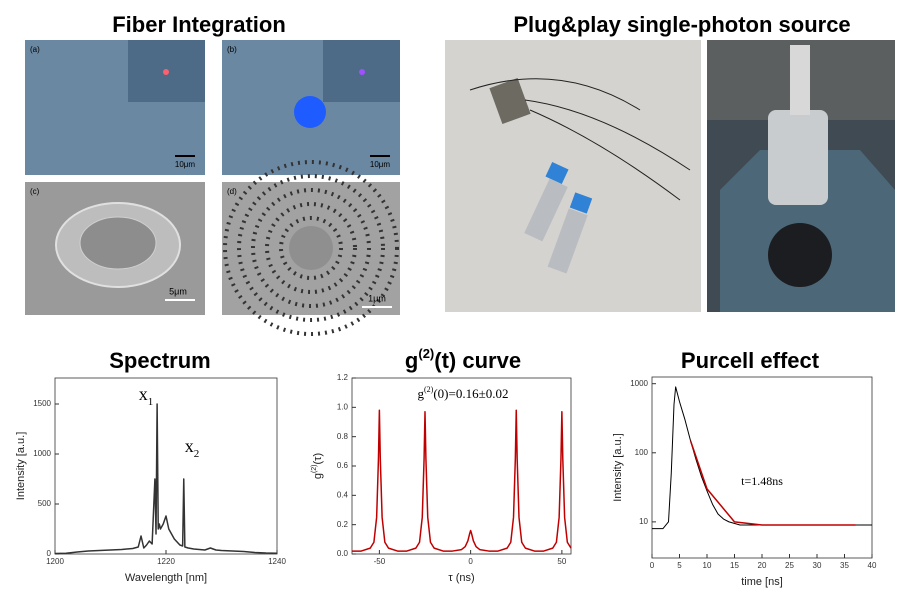 The width and height of the screenshot is (917, 599). I want to click on y-tick-label: 0.0, so click(343, 553).